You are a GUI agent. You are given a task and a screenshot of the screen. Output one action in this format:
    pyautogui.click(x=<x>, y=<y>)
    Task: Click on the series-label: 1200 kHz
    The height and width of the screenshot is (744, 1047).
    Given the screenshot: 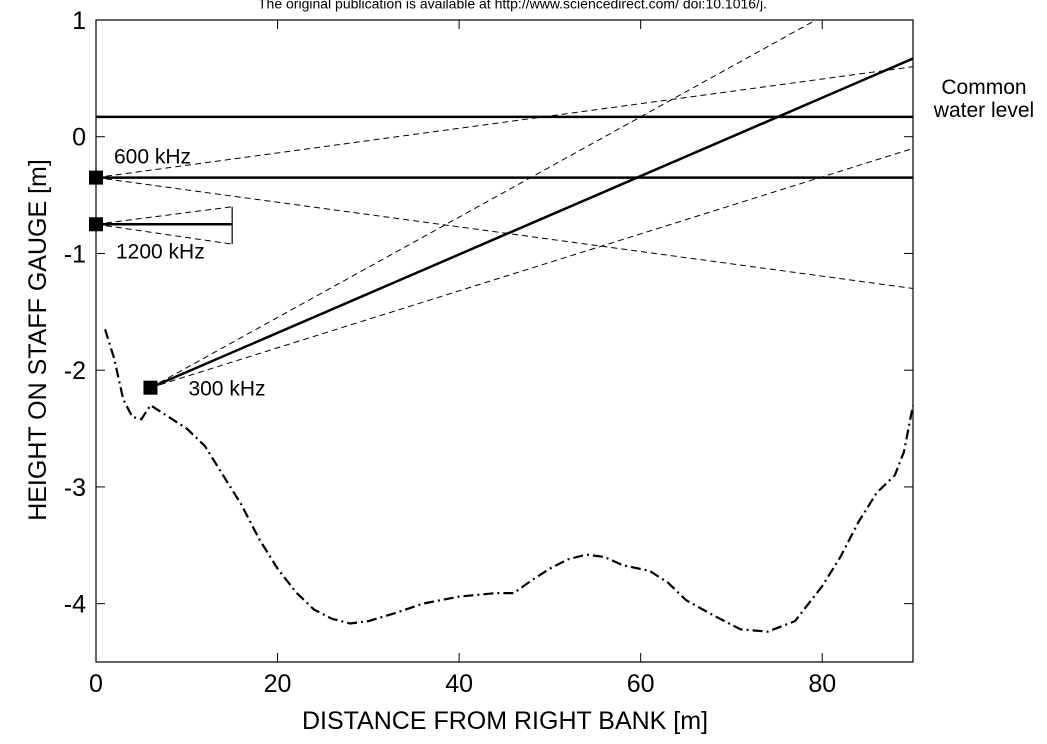 What is the action you would take?
    pyautogui.click(x=160, y=251)
    